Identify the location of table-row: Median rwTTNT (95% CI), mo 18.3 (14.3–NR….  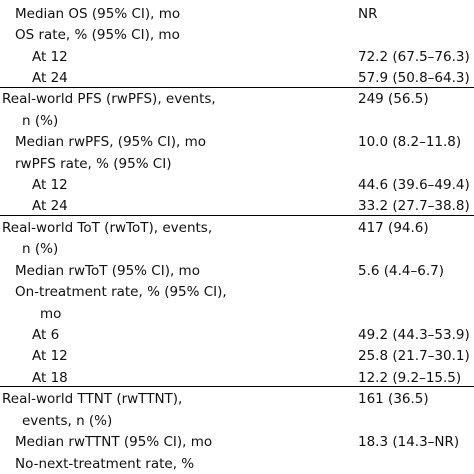
(237, 442).